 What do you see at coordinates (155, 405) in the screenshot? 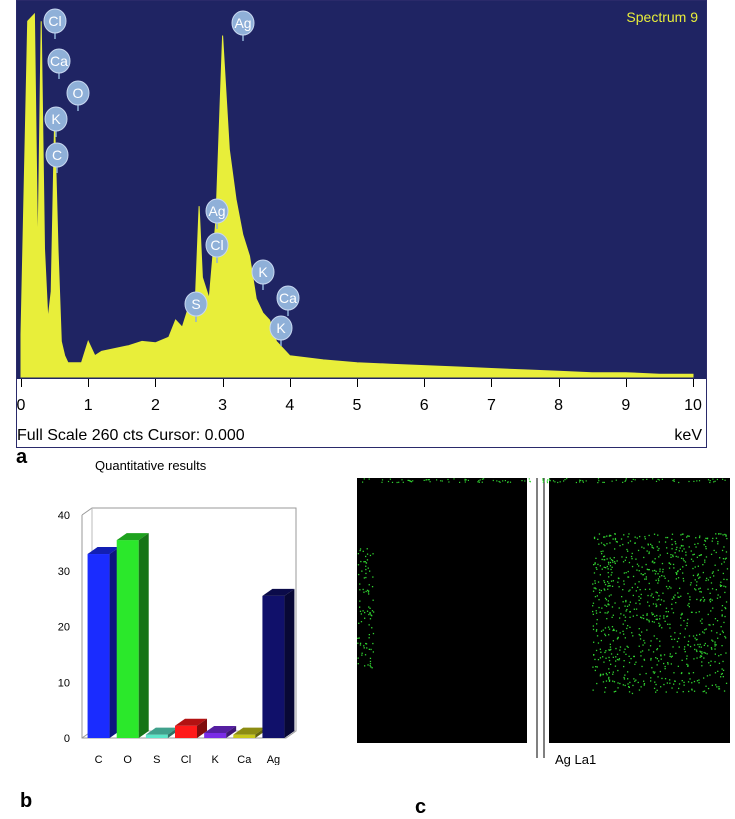
I see `x-tick-label: 2` at bounding box center [155, 405].